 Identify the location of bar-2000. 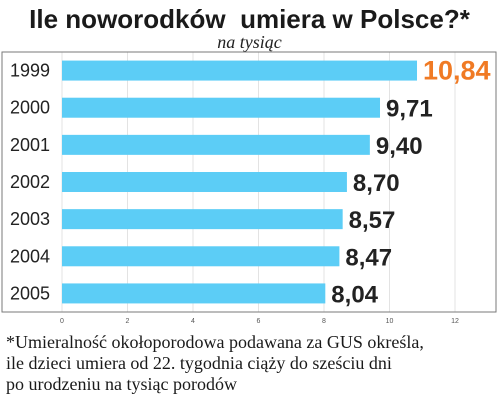
(221, 107).